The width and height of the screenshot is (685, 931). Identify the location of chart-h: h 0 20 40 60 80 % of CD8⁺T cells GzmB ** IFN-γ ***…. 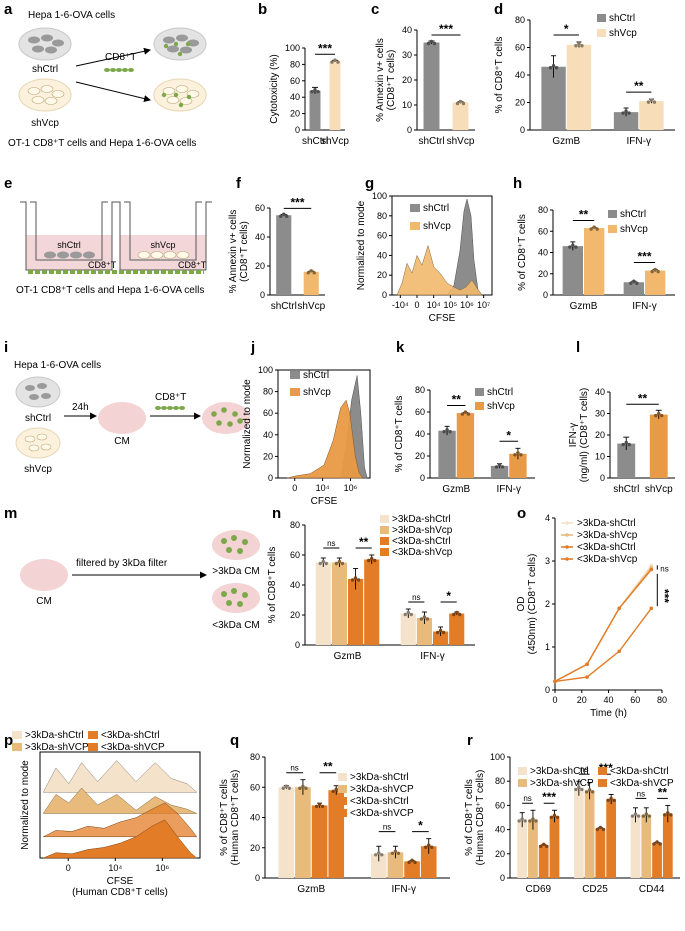
(594, 243).